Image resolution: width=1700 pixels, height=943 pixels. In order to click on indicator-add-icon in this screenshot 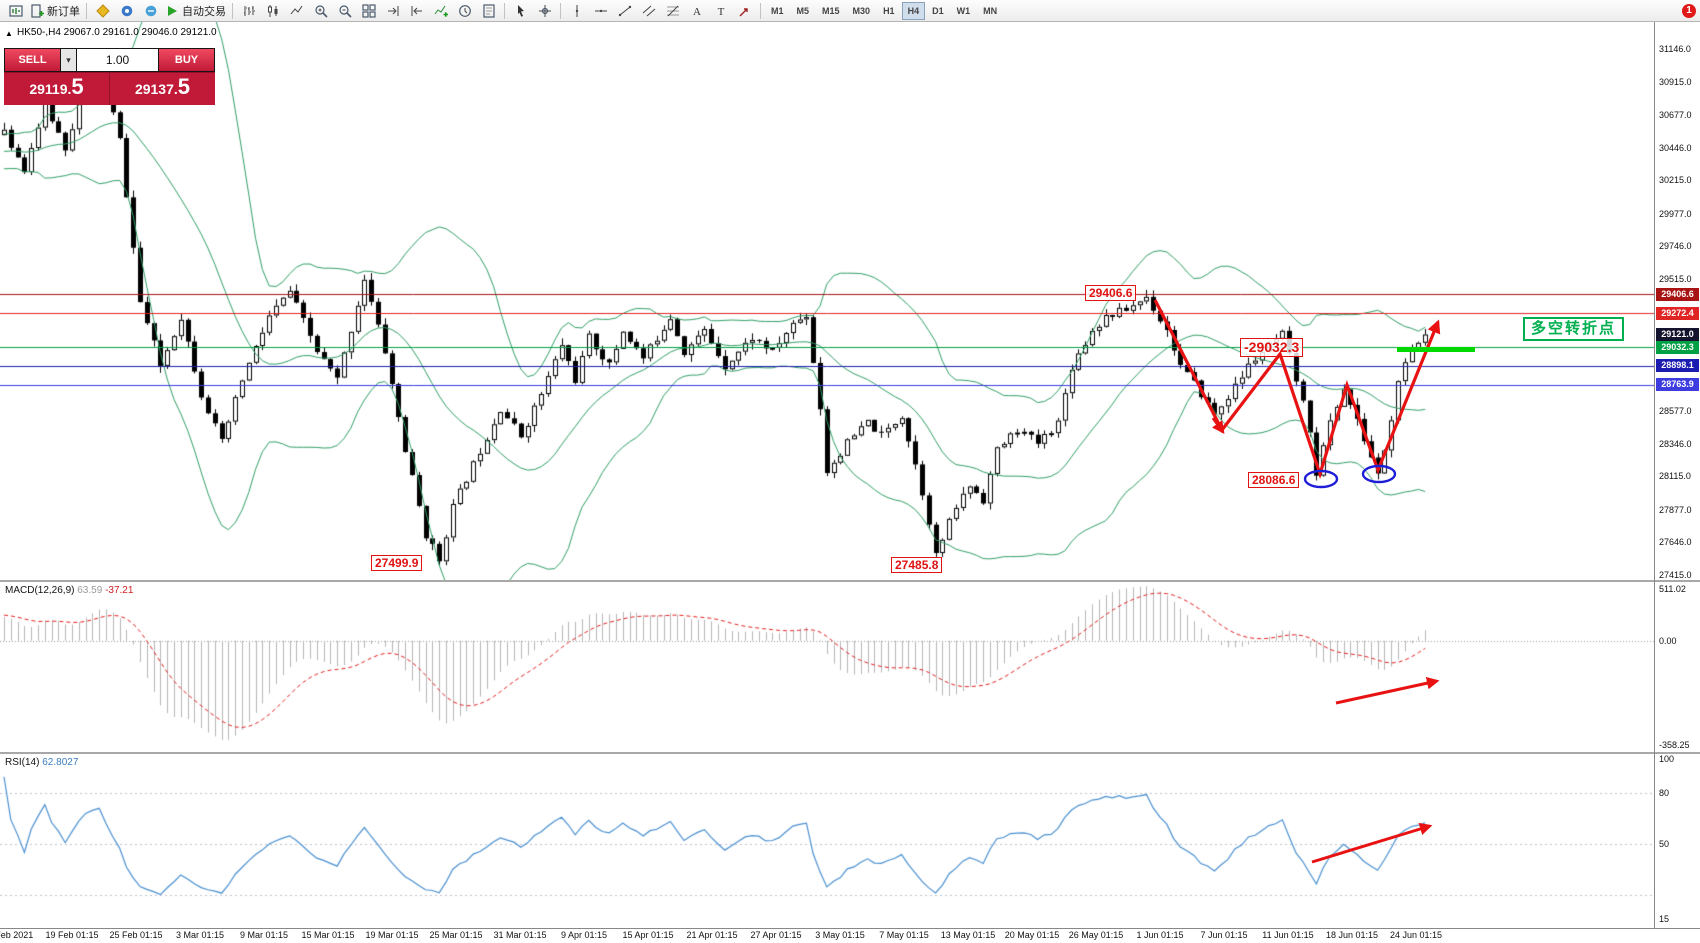, I will do `click(441, 11)`.